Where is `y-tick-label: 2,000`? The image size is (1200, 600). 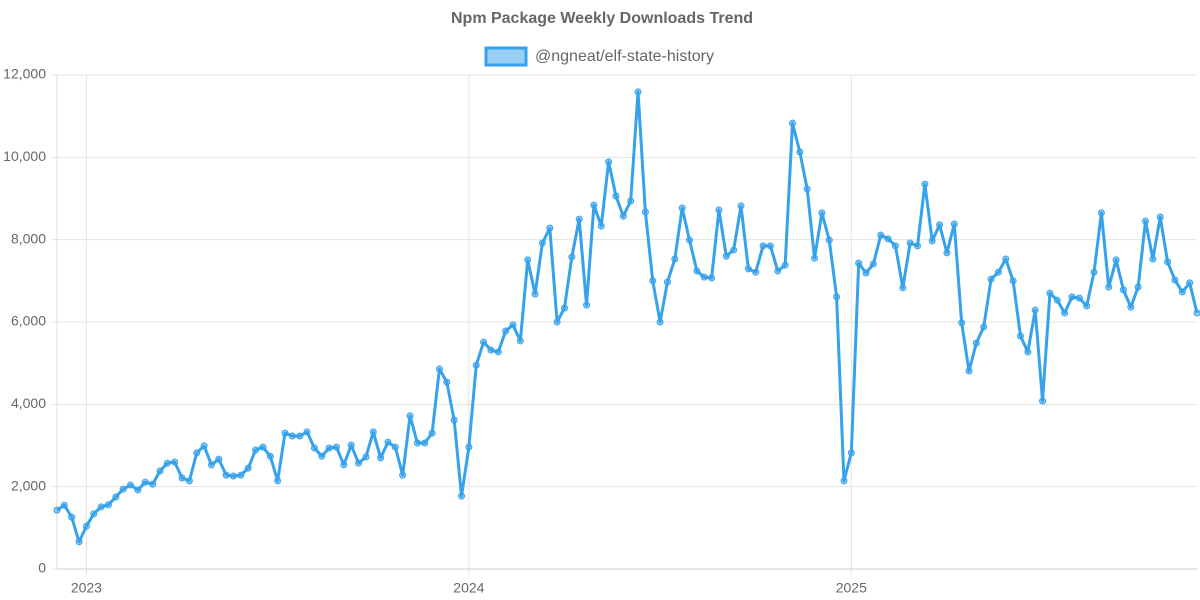 y-tick-label: 2,000 is located at coordinates (28, 485).